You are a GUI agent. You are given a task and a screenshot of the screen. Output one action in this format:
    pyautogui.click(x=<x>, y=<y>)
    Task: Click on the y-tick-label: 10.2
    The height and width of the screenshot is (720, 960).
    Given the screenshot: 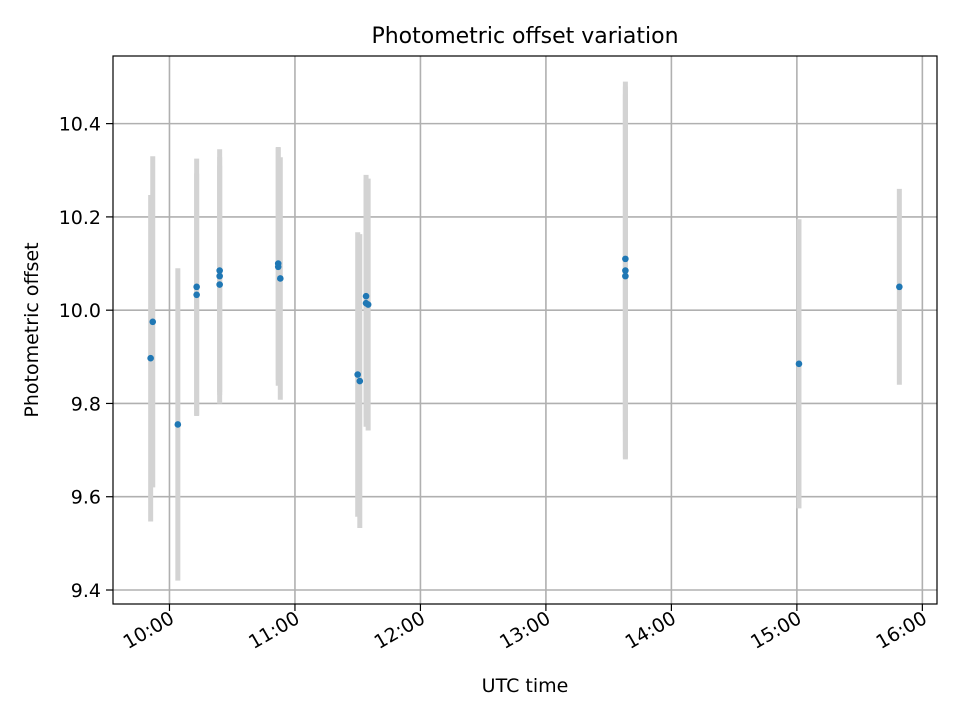 What is the action you would take?
    pyautogui.click(x=80, y=218)
    